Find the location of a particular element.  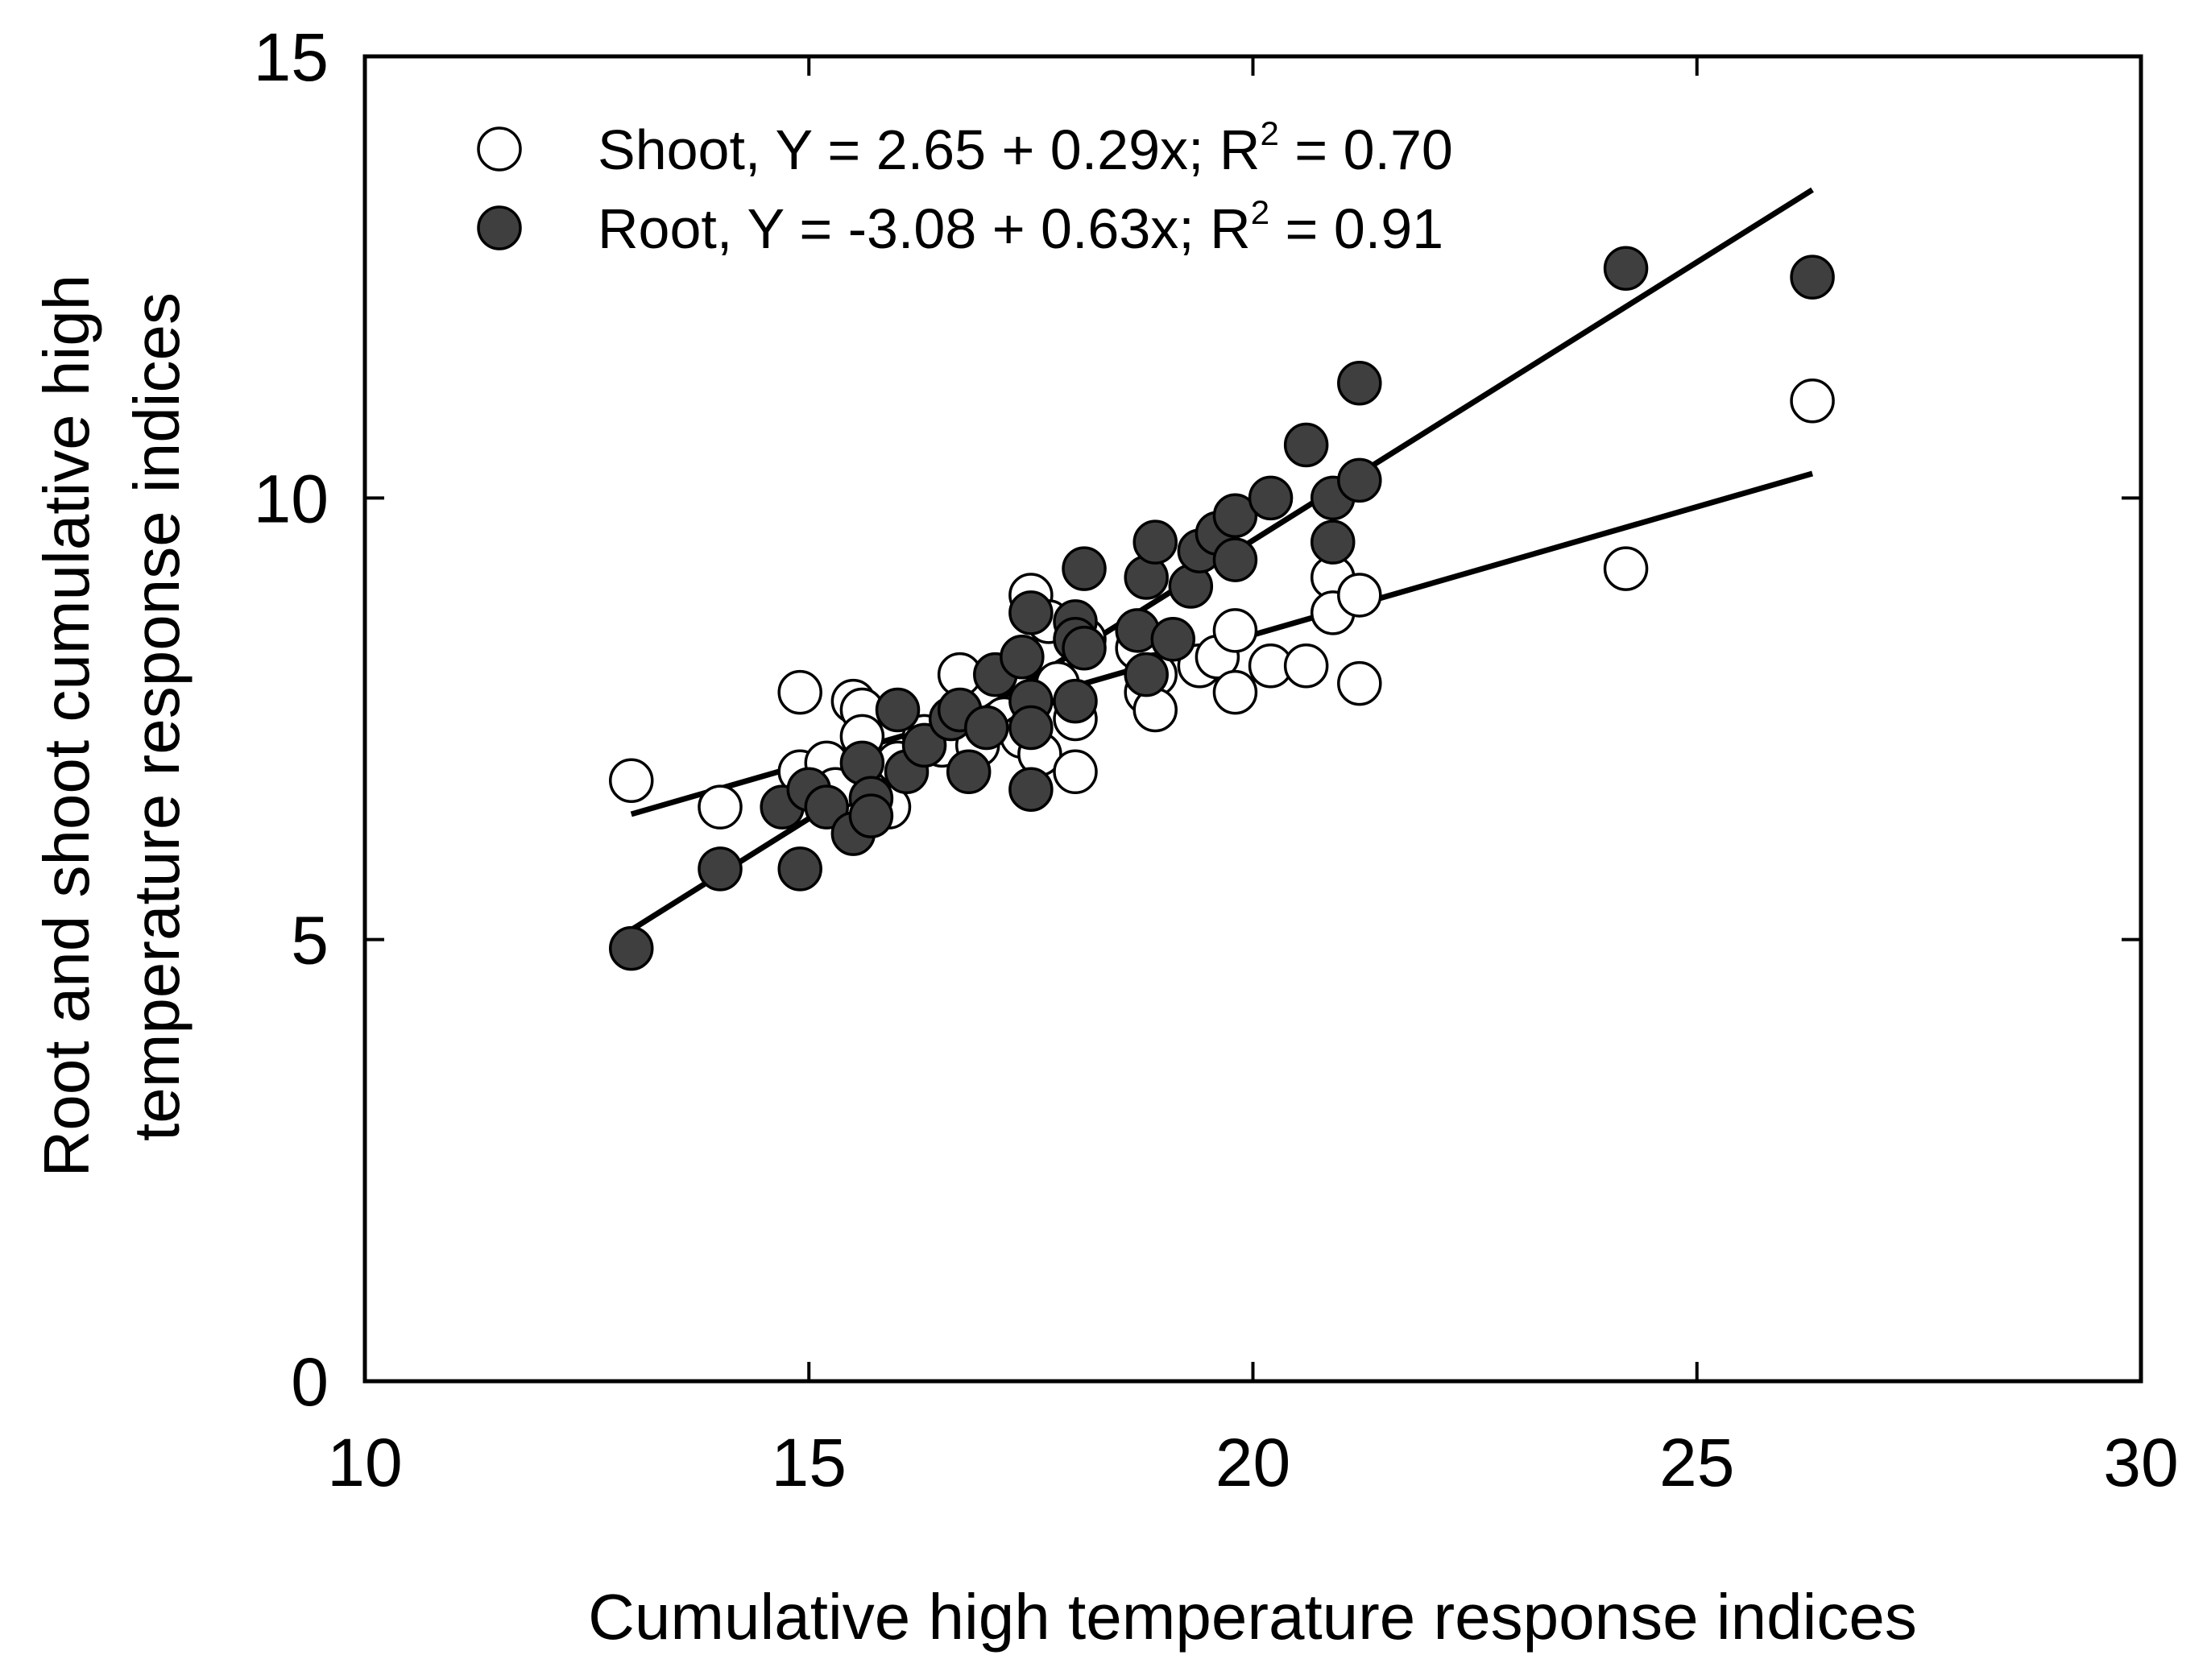

shoot-legend-marker is located at coordinates (499, 149).